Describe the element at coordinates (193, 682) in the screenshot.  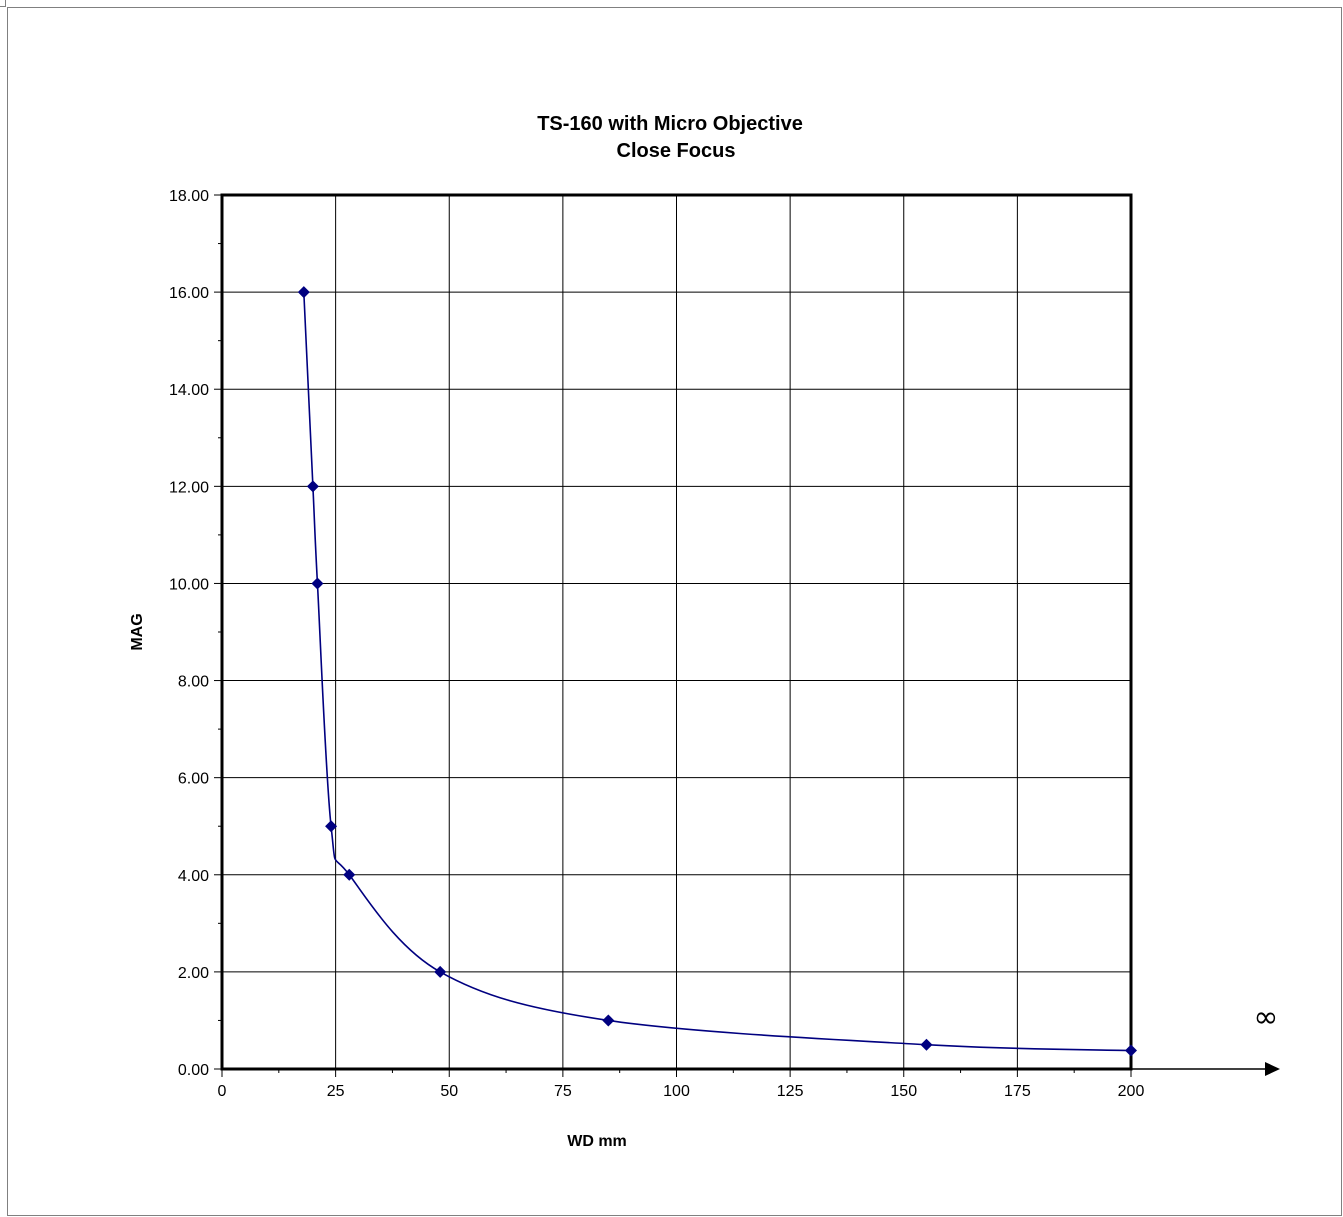
I see `y-tick-label: 8.00` at that location.